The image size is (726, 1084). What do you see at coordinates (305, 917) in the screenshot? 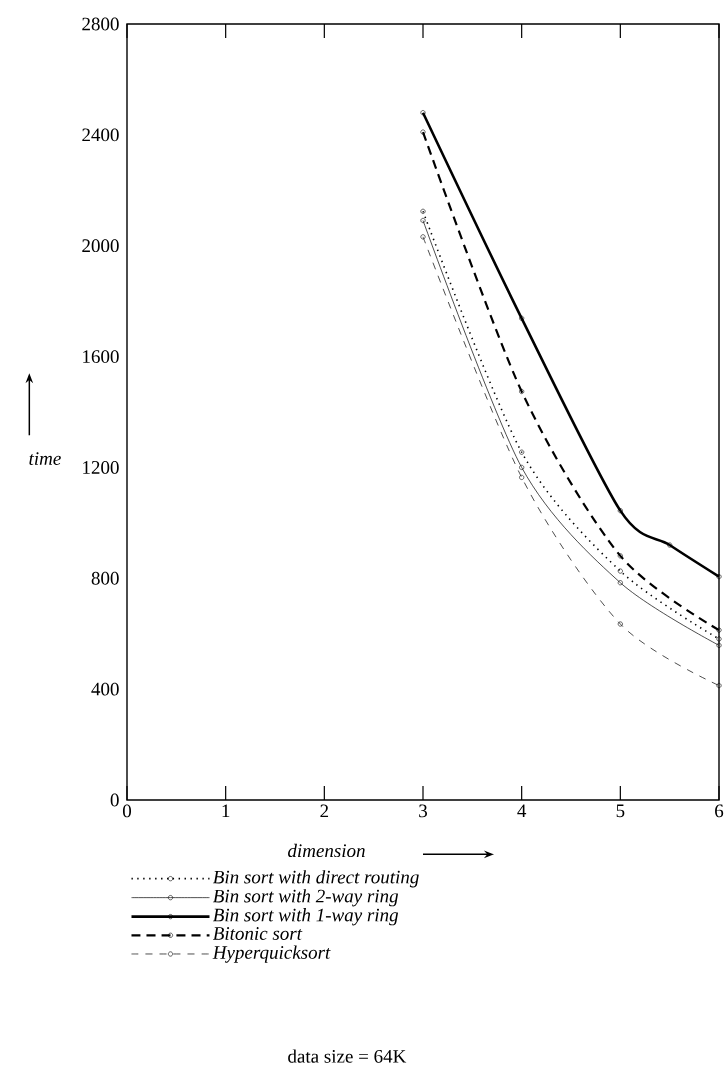
I see `legend-label: Bin sort with 1-way ring` at bounding box center [305, 917].